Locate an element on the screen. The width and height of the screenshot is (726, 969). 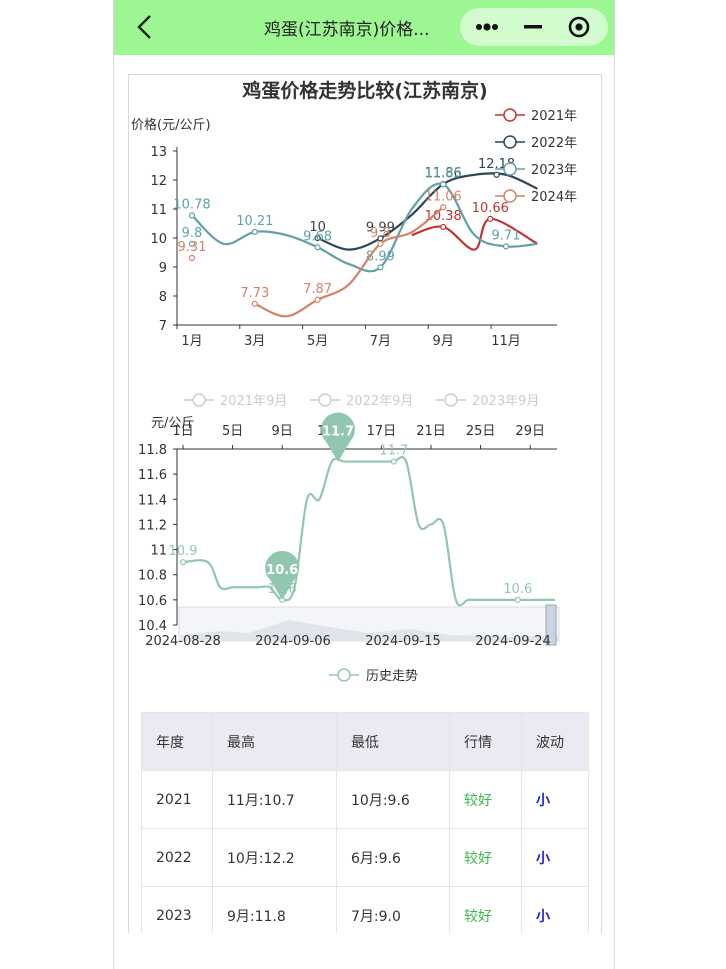
y-tick-label: 11.2 is located at coordinates (152, 525).